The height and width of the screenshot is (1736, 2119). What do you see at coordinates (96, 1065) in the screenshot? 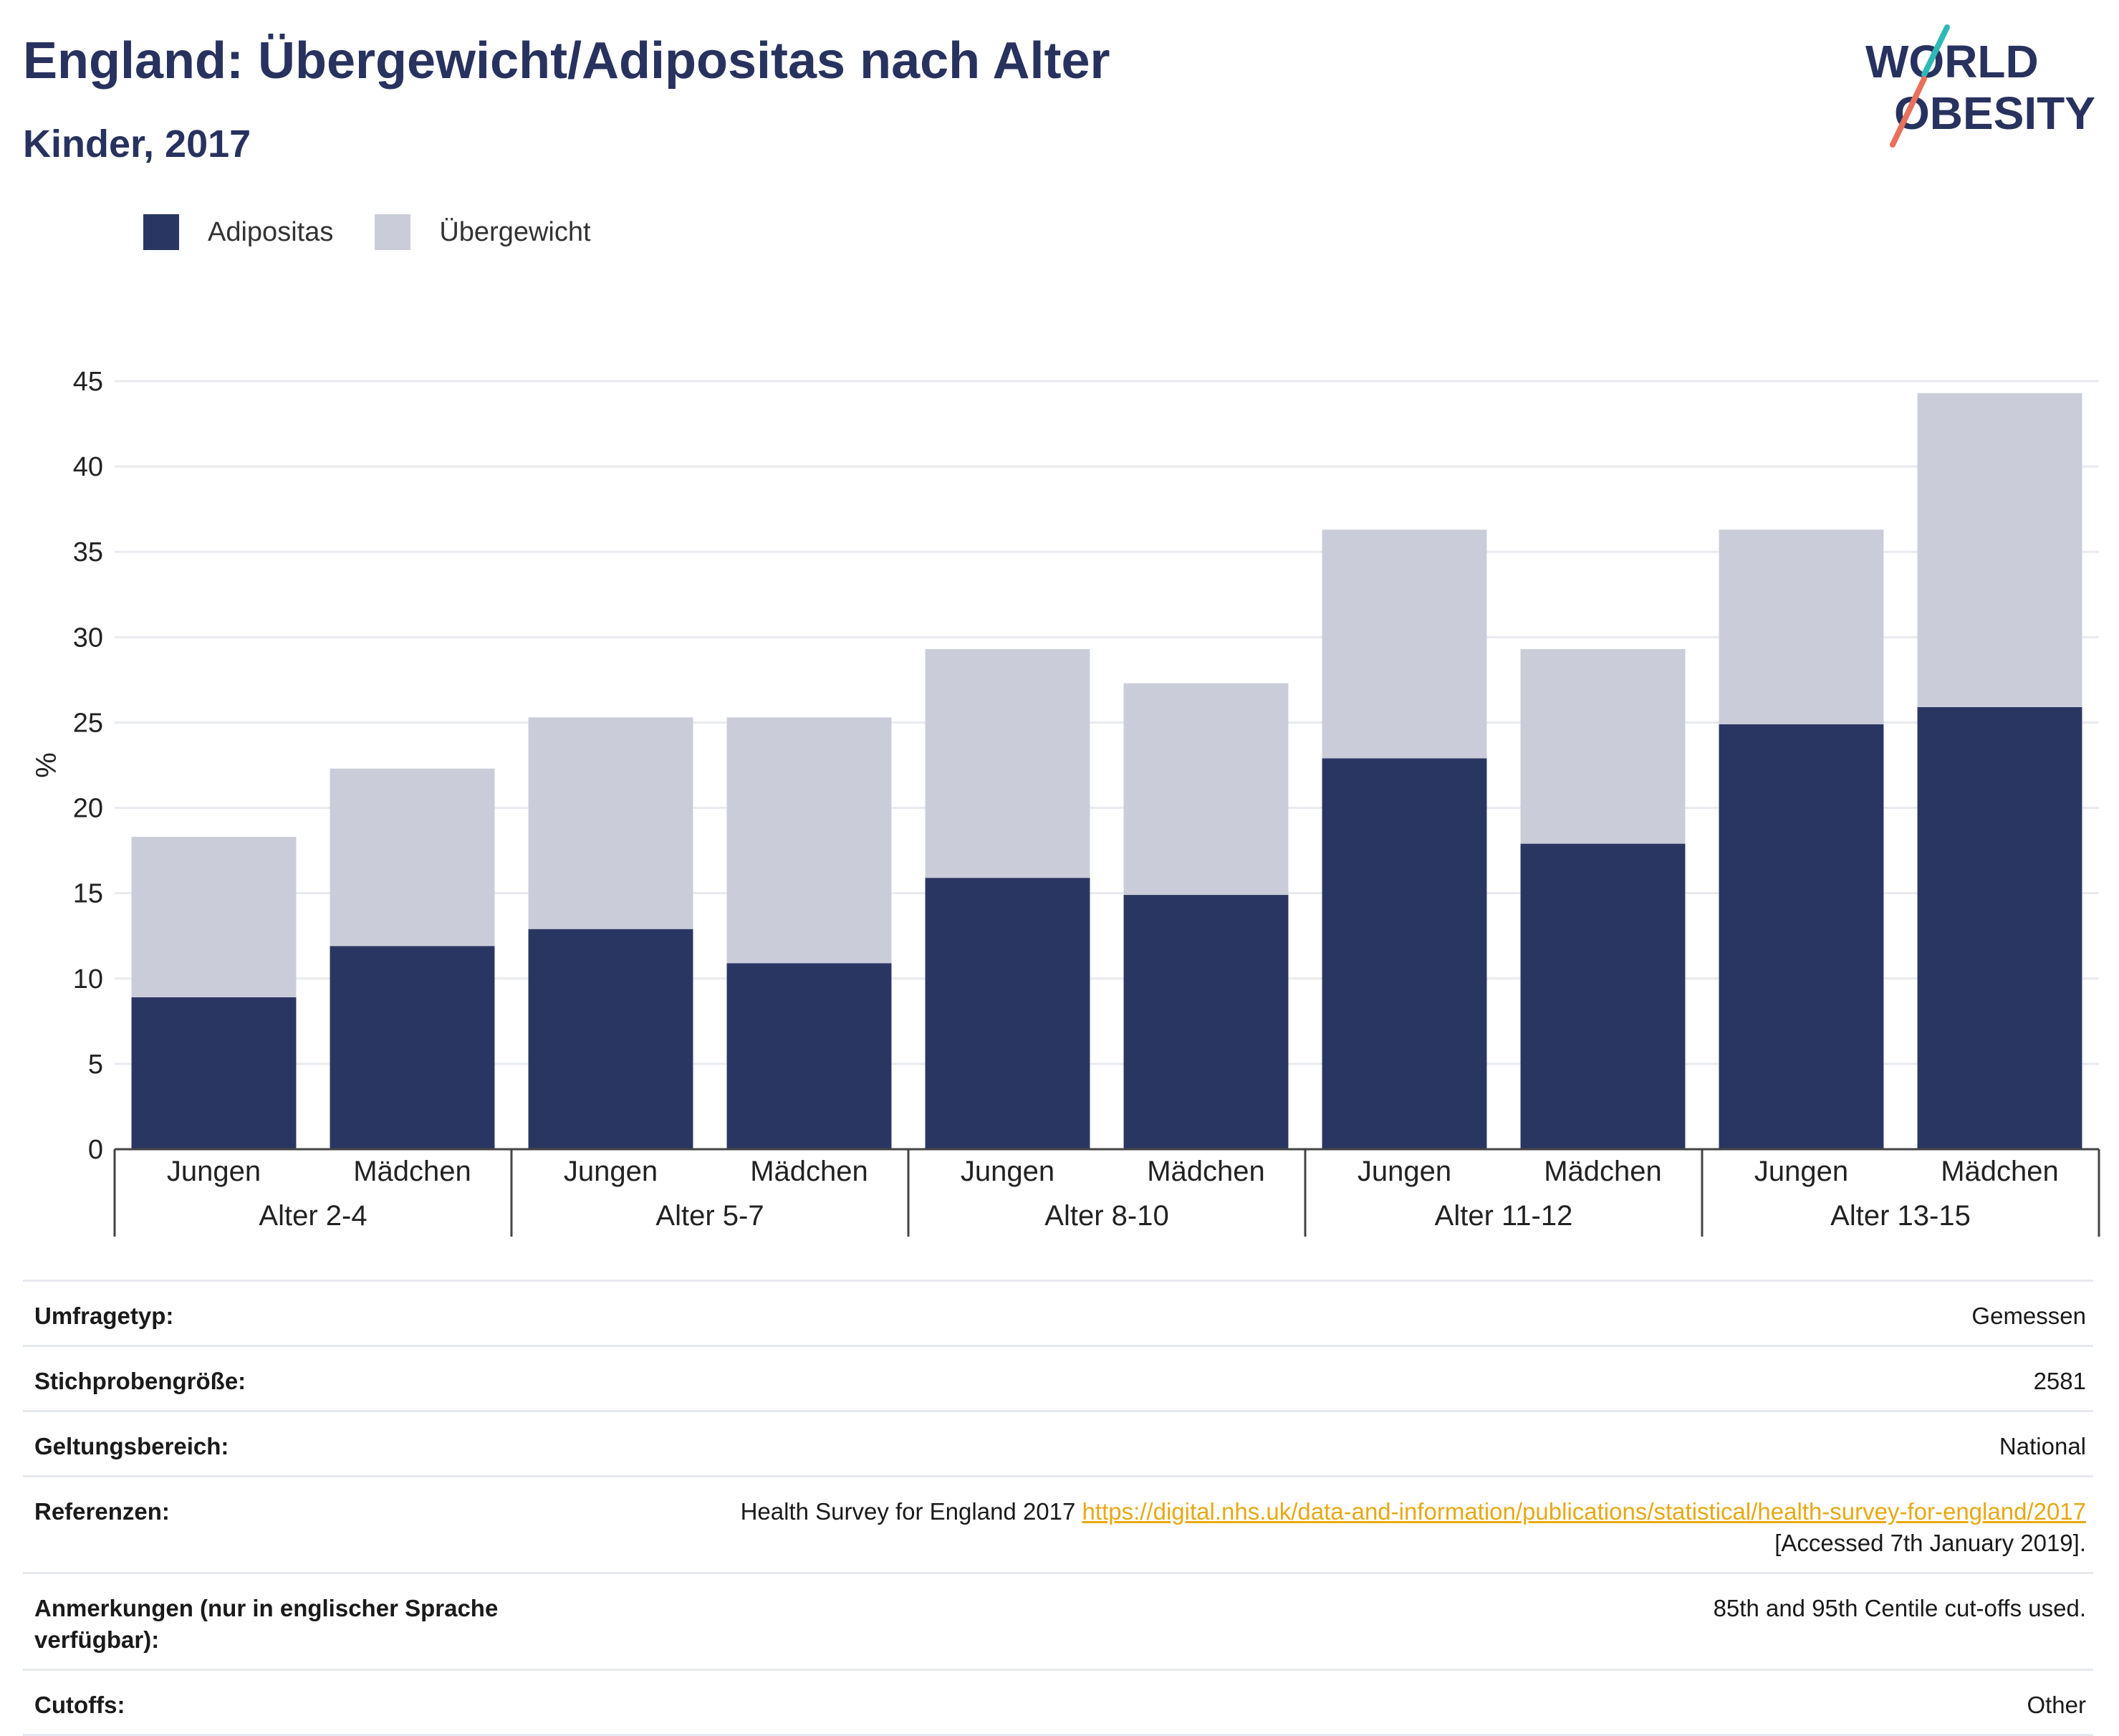
I see `y-tick-label: 5` at bounding box center [96, 1065].